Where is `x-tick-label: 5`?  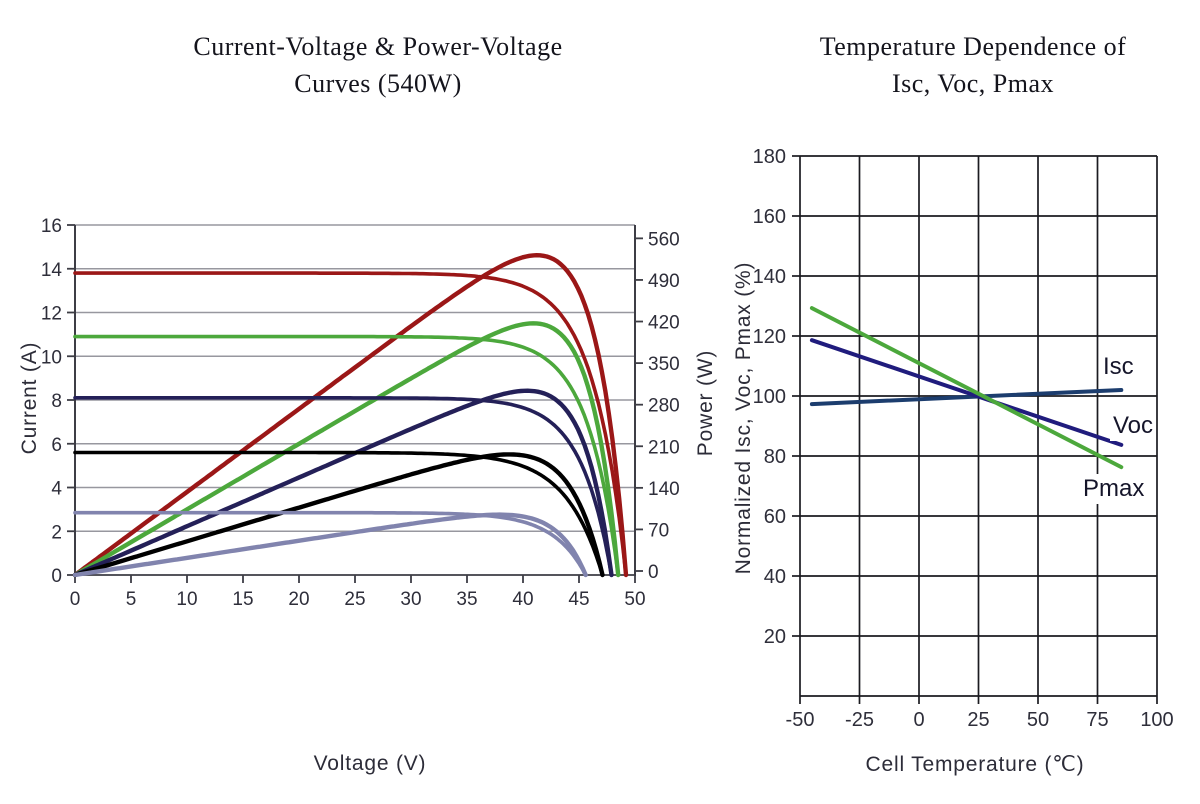
x-tick-label: 5 is located at coordinates (131, 599).